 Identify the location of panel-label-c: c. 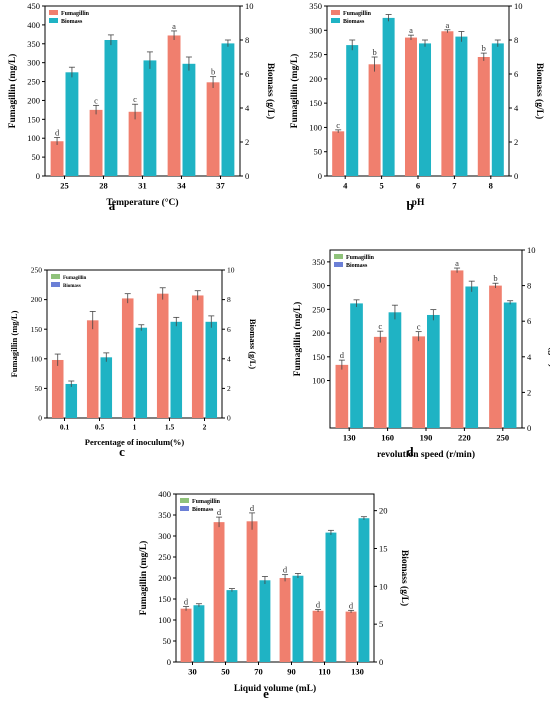
(122, 451).